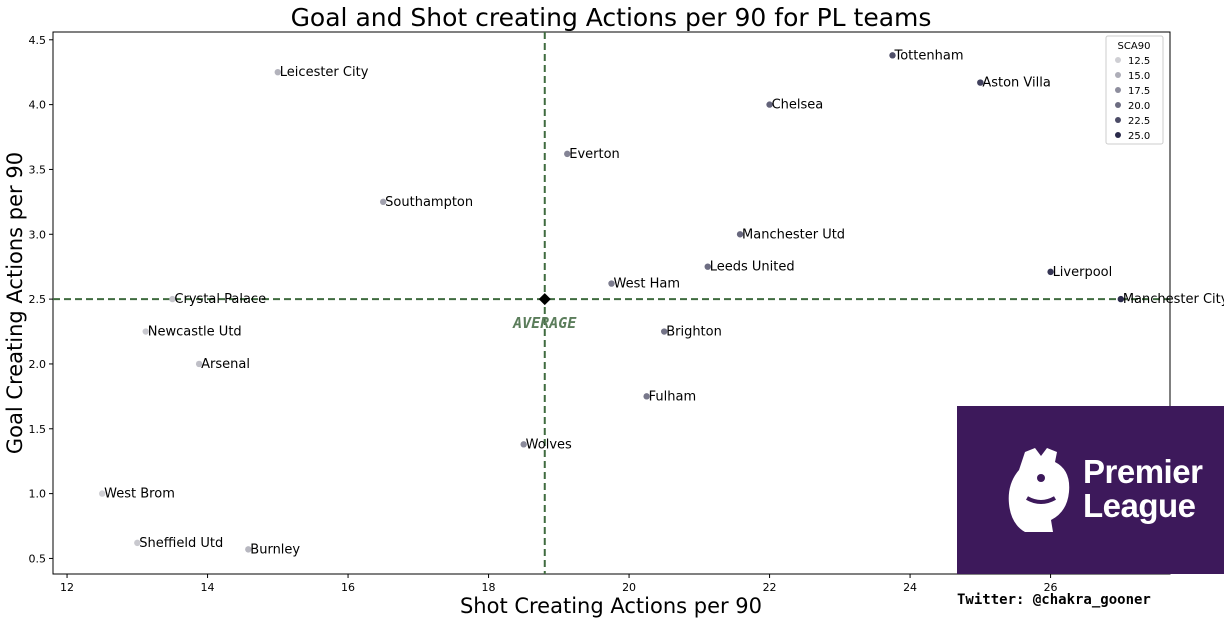 The height and width of the screenshot is (622, 1224). Describe the element at coordinates (181, 543) in the screenshot. I see `team-label: Sheffield Utd` at that location.